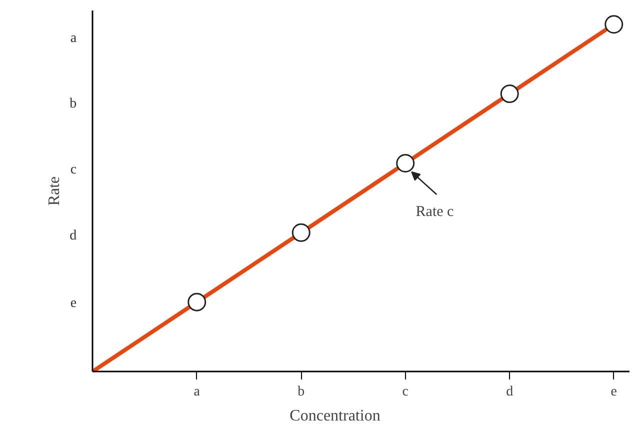 This screenshot has width=635, height=427. I want to click on x-tick-label: c, so click(405, 392).